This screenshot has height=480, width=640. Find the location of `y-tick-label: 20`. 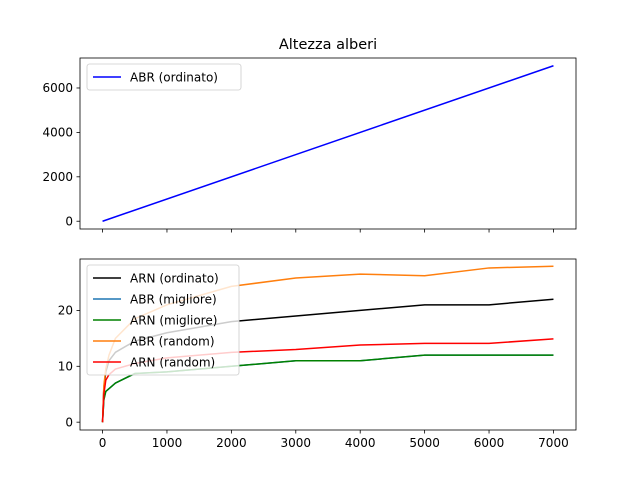

y-tick-label: 20 is located at coordinates (65, 311).